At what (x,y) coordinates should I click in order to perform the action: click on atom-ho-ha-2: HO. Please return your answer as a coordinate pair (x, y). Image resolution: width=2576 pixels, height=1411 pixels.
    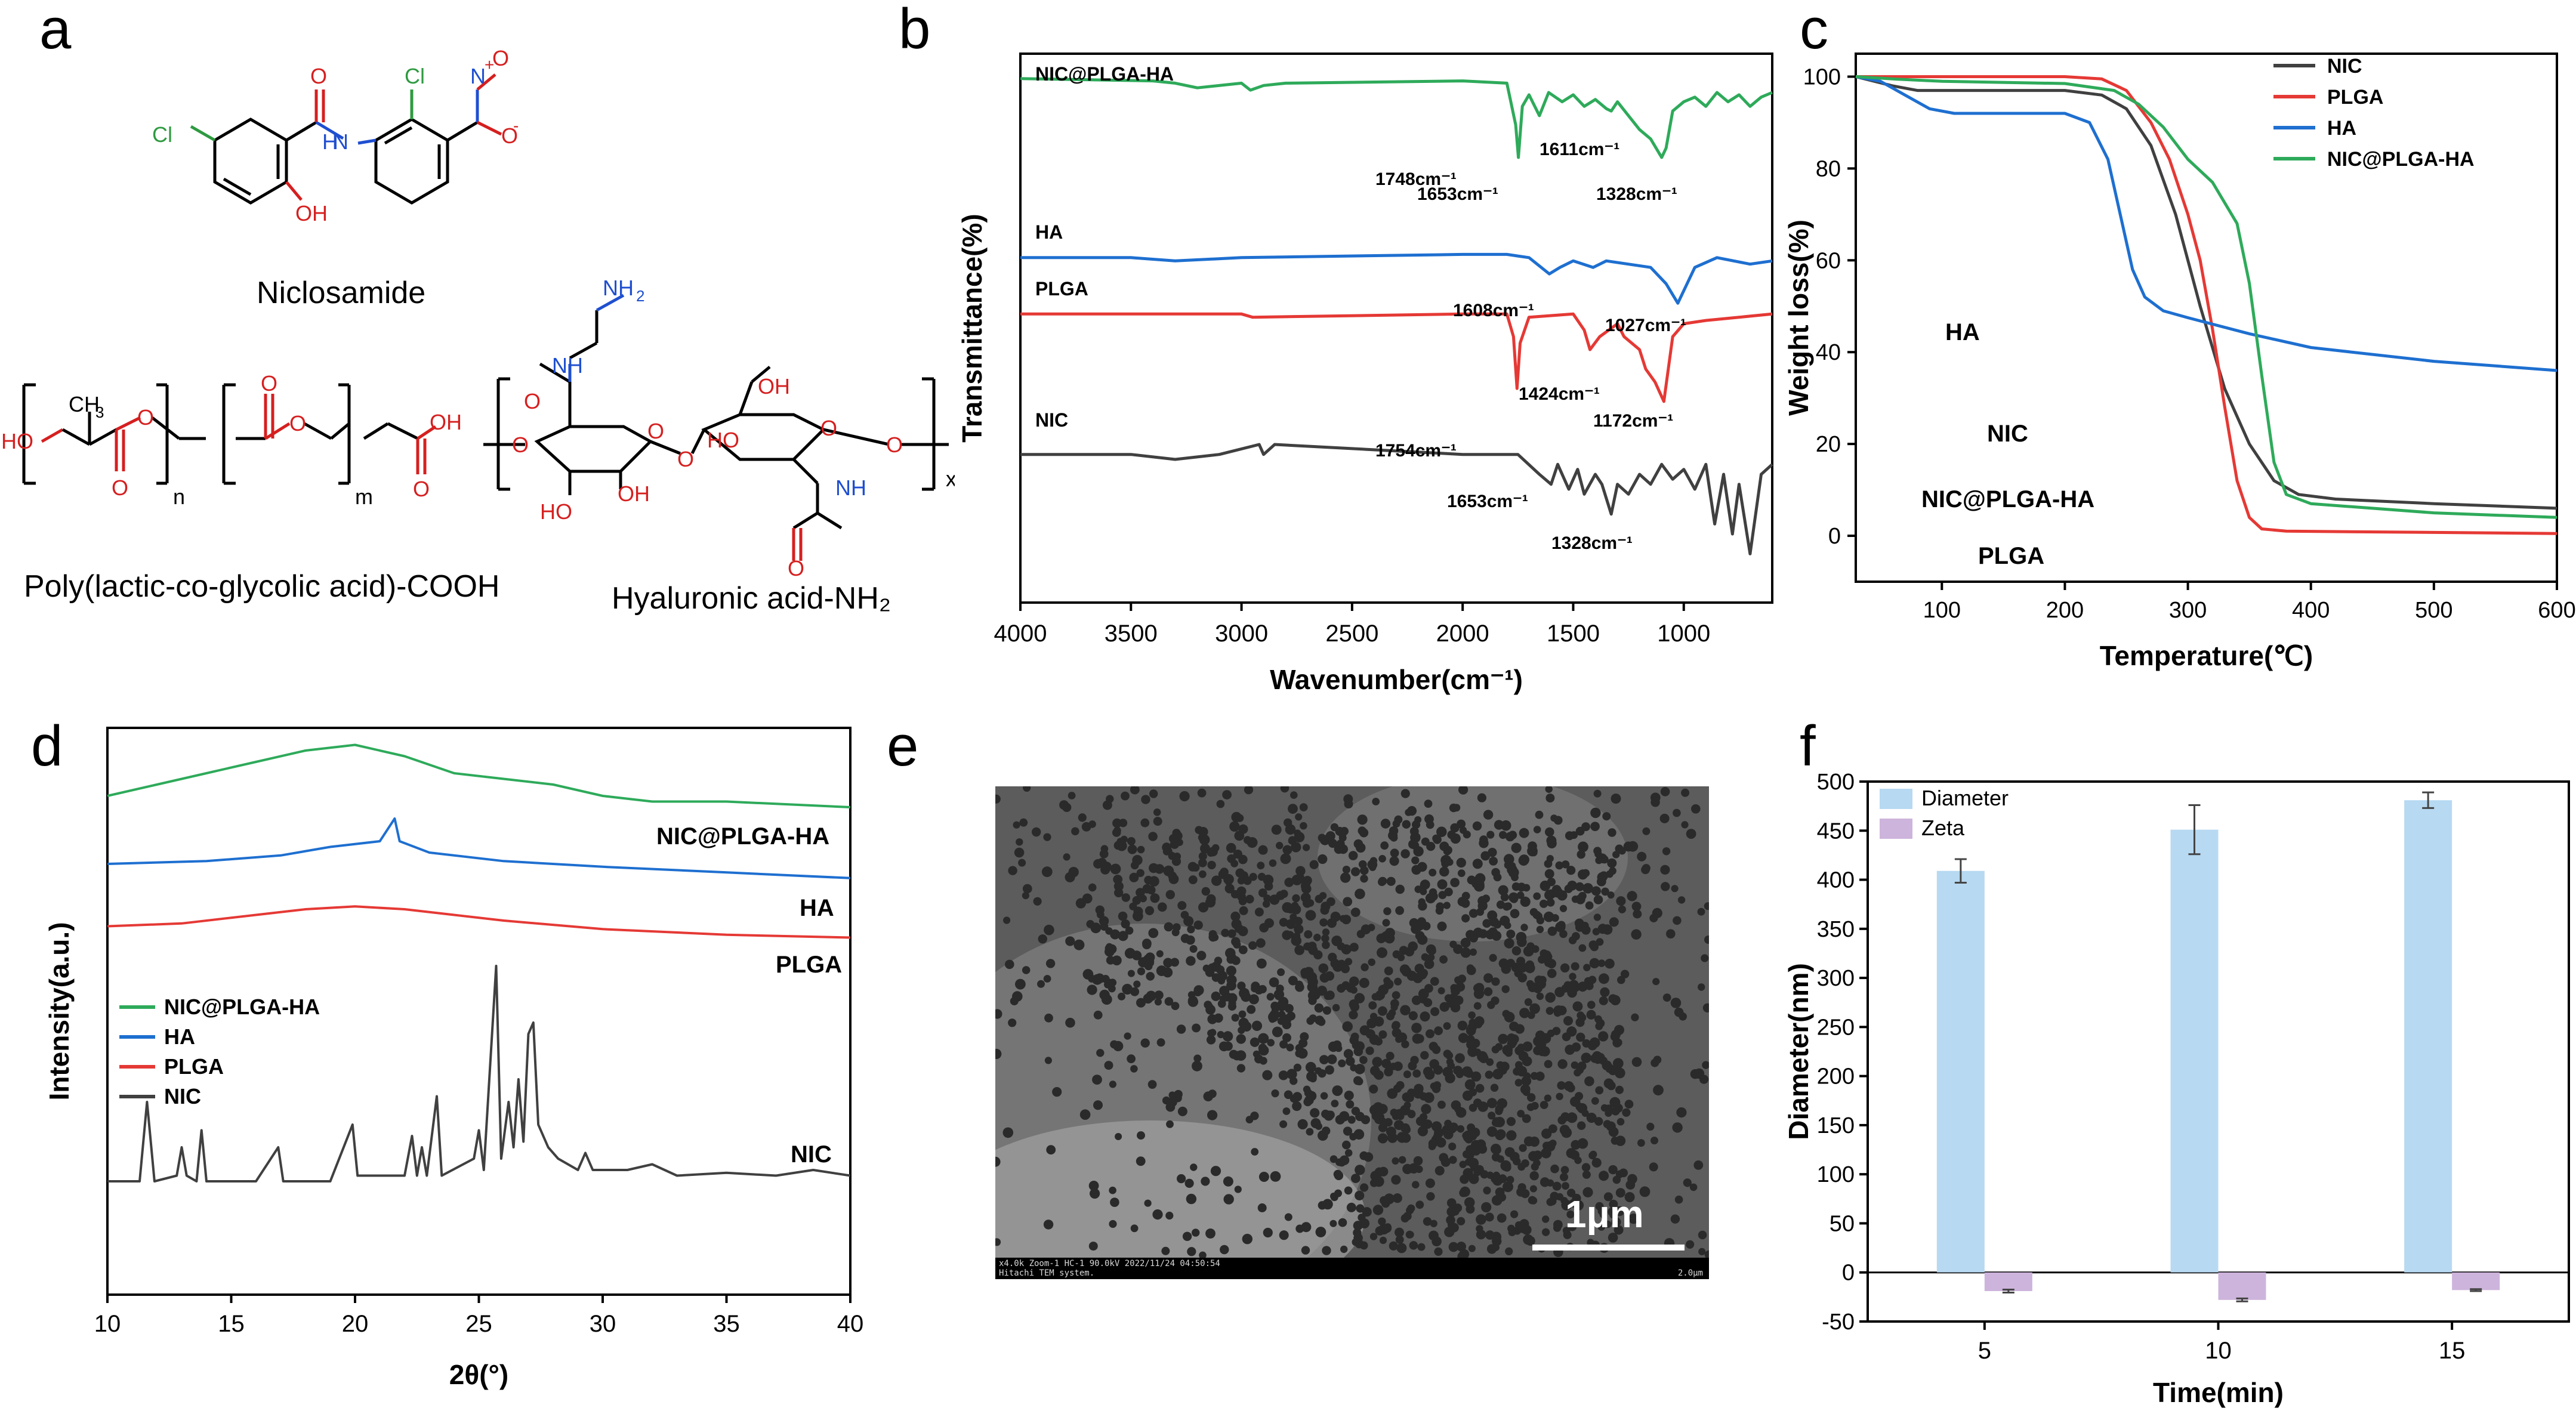
    Looking at the image, I should click on (723, 440).